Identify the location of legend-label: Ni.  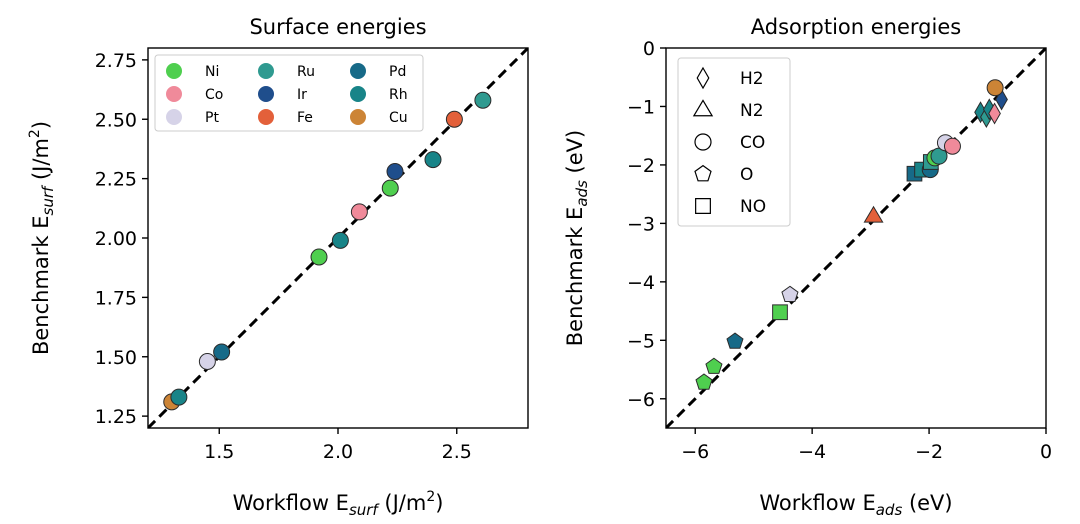
(212, 72).